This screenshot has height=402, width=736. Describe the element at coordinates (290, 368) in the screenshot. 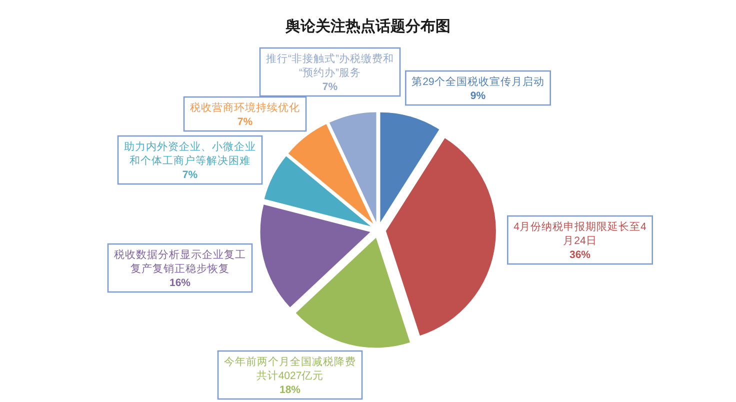

I see `slice-label: 今年前两个月全国减税降费共计4027亿元` at that location.